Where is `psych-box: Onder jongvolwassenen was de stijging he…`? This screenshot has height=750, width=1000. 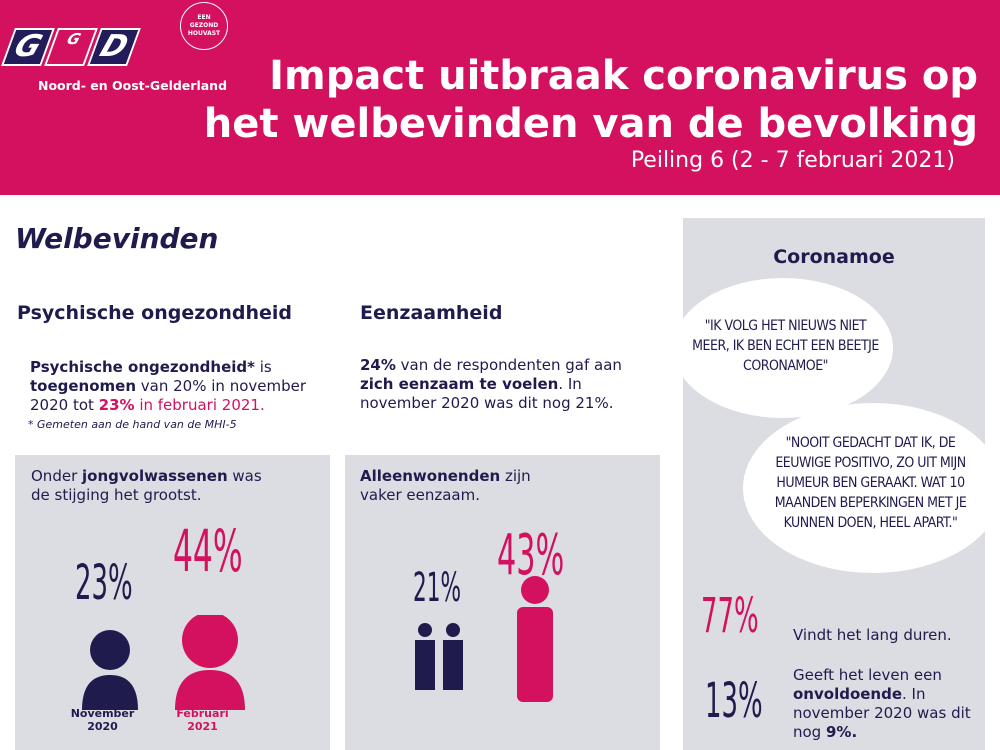
psych-box: Onder jongvolwassenen was de stijging he… is located at coordinates (172, 602).